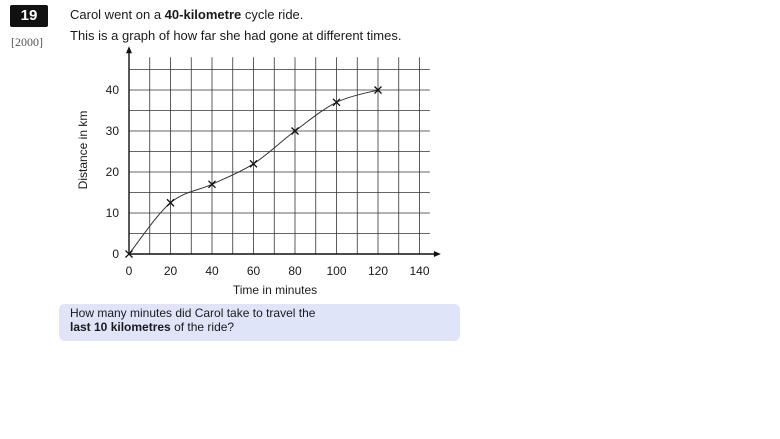  What do you see at coordinates (419, 271) in the screenshot?
I see `x-tick-label: 140` at bounding box center [419, 271].